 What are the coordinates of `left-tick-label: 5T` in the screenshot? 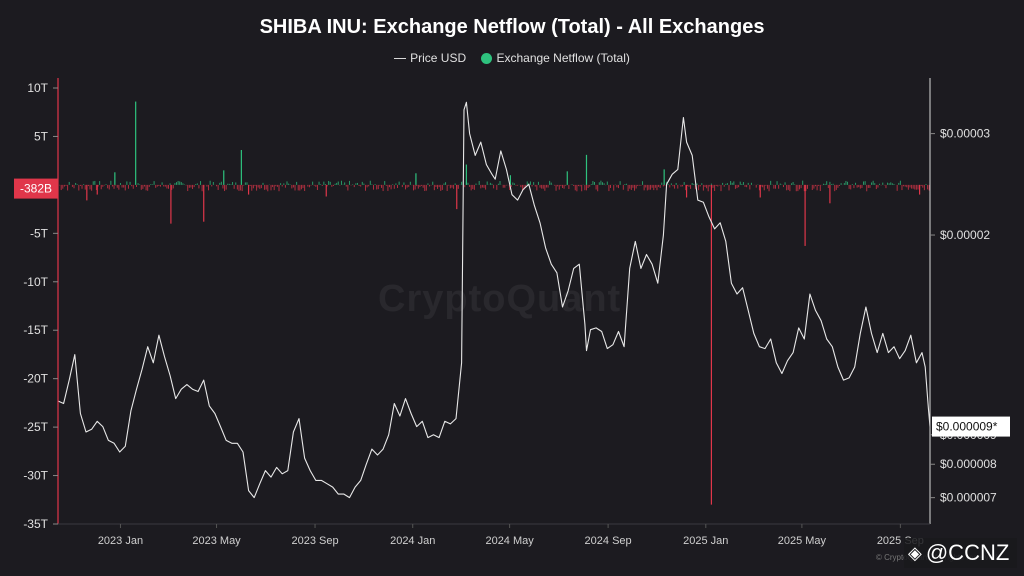 It's located at (41, 136).